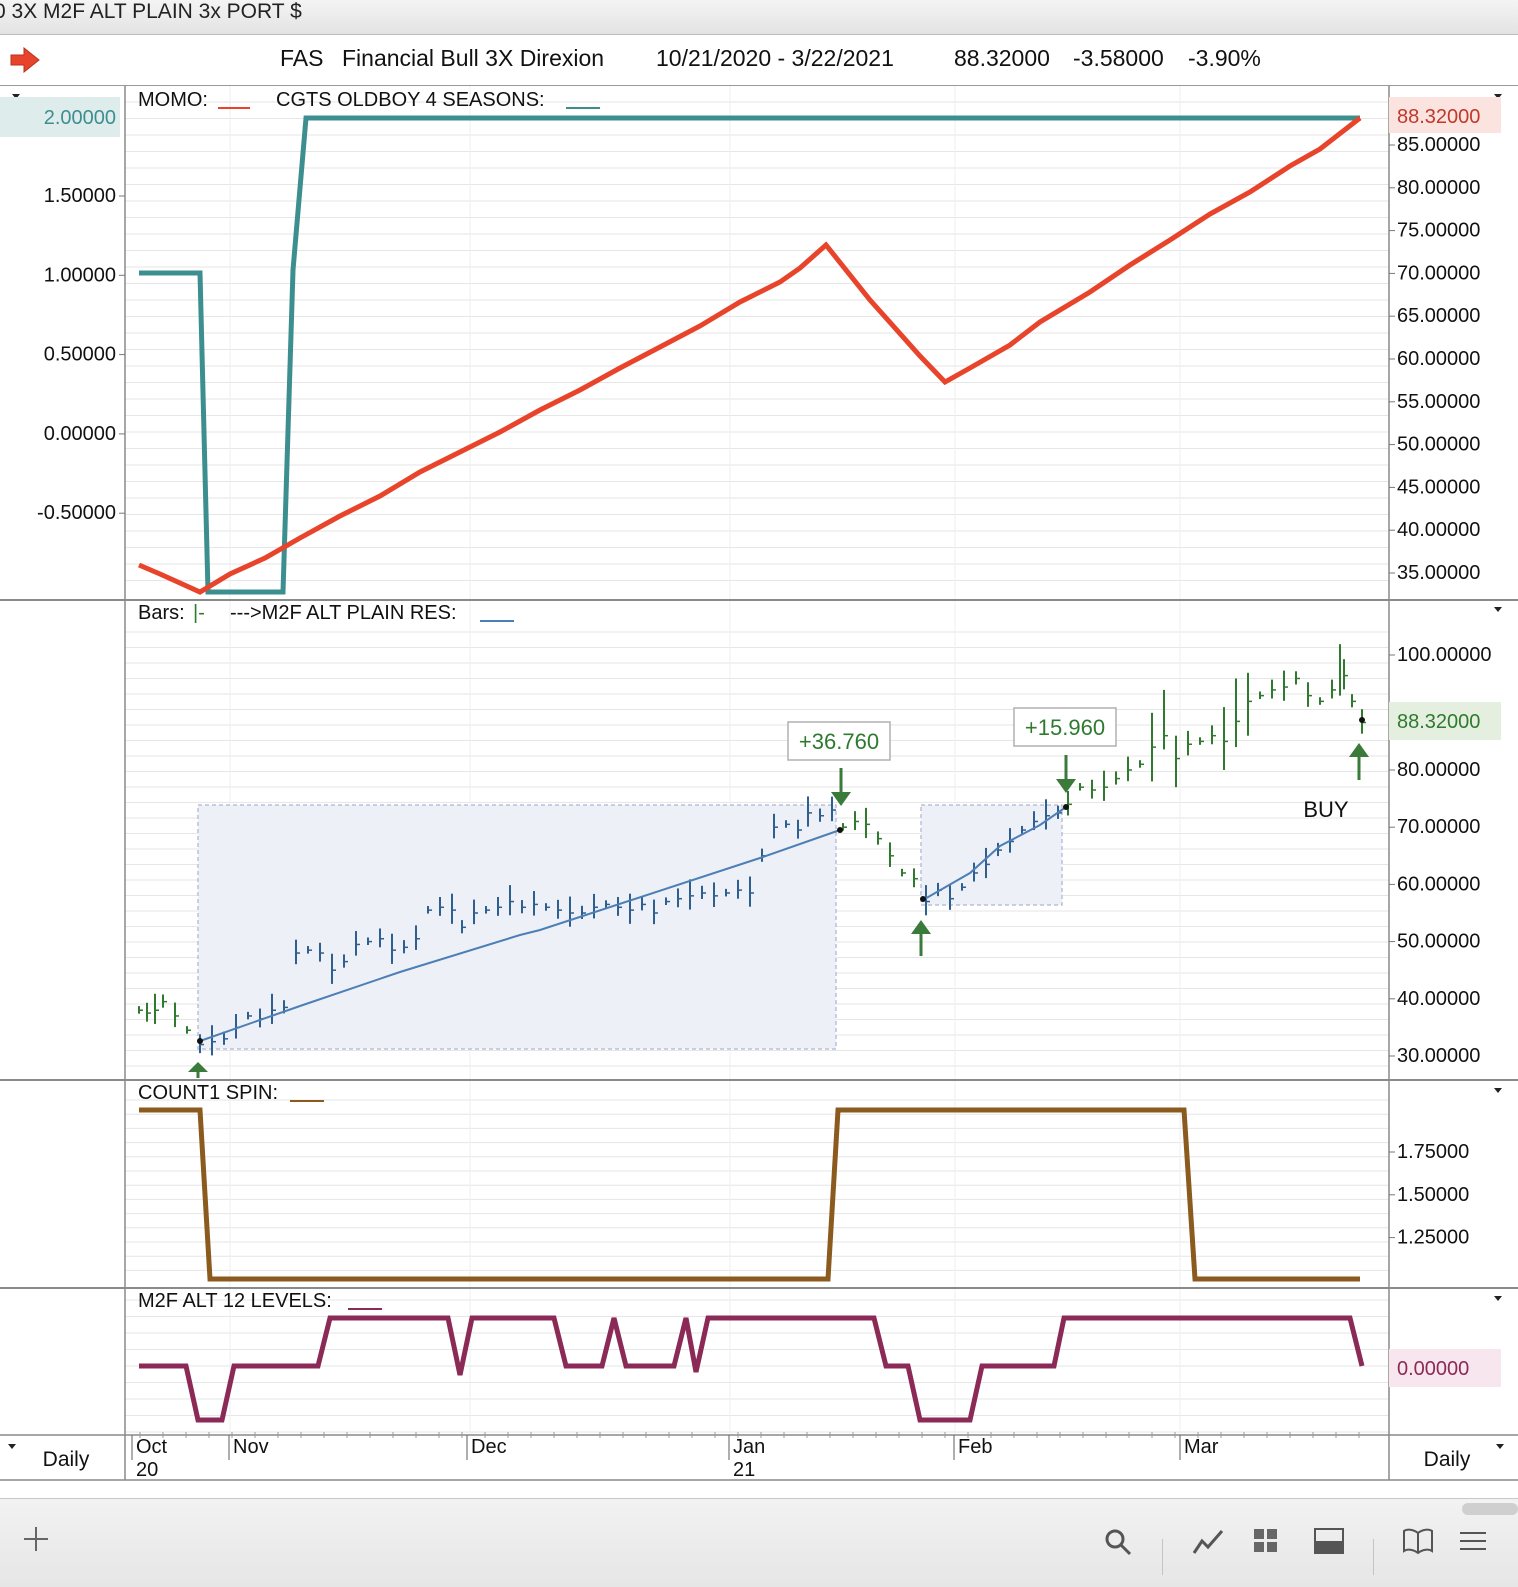 Image resolution: width=1518 pixels, height=1587 pixels. I want to click on right-value-highlight, so click(1445, 115).